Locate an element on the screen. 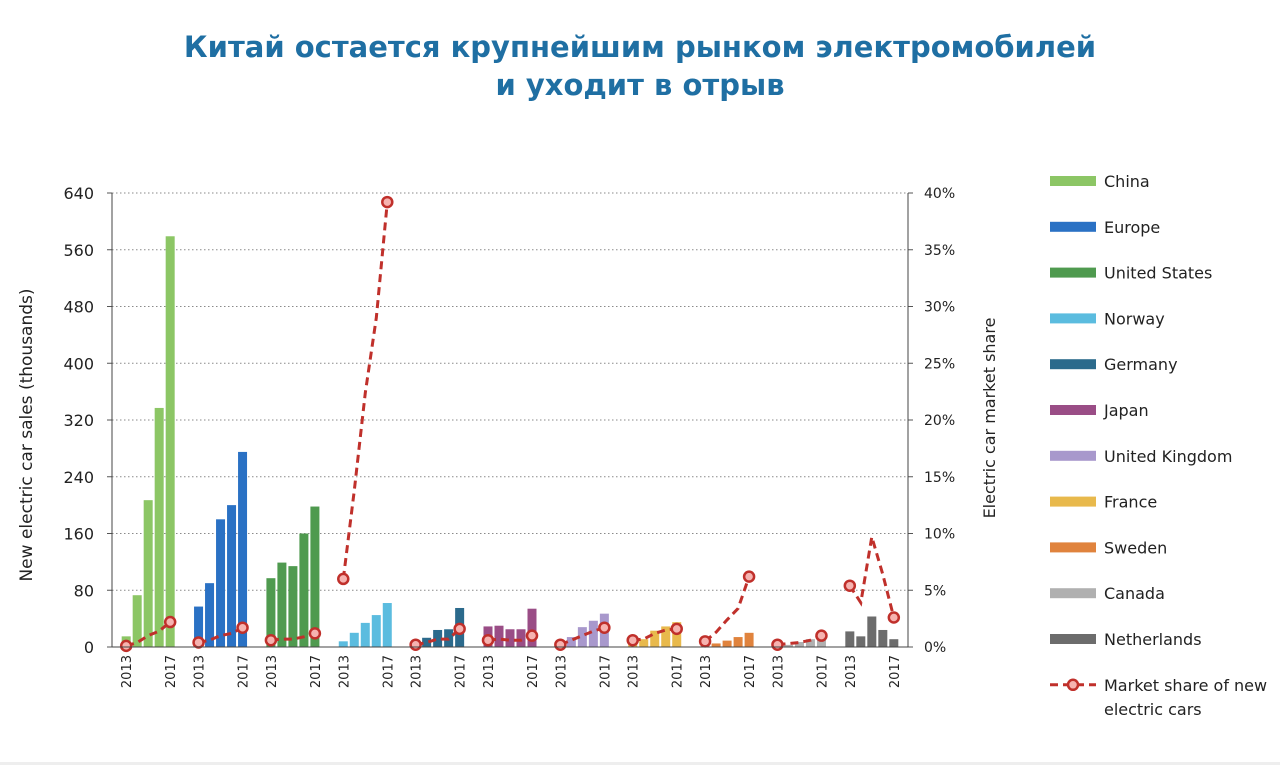  share-point-europe-2017 is located at coordinates (242, 627).